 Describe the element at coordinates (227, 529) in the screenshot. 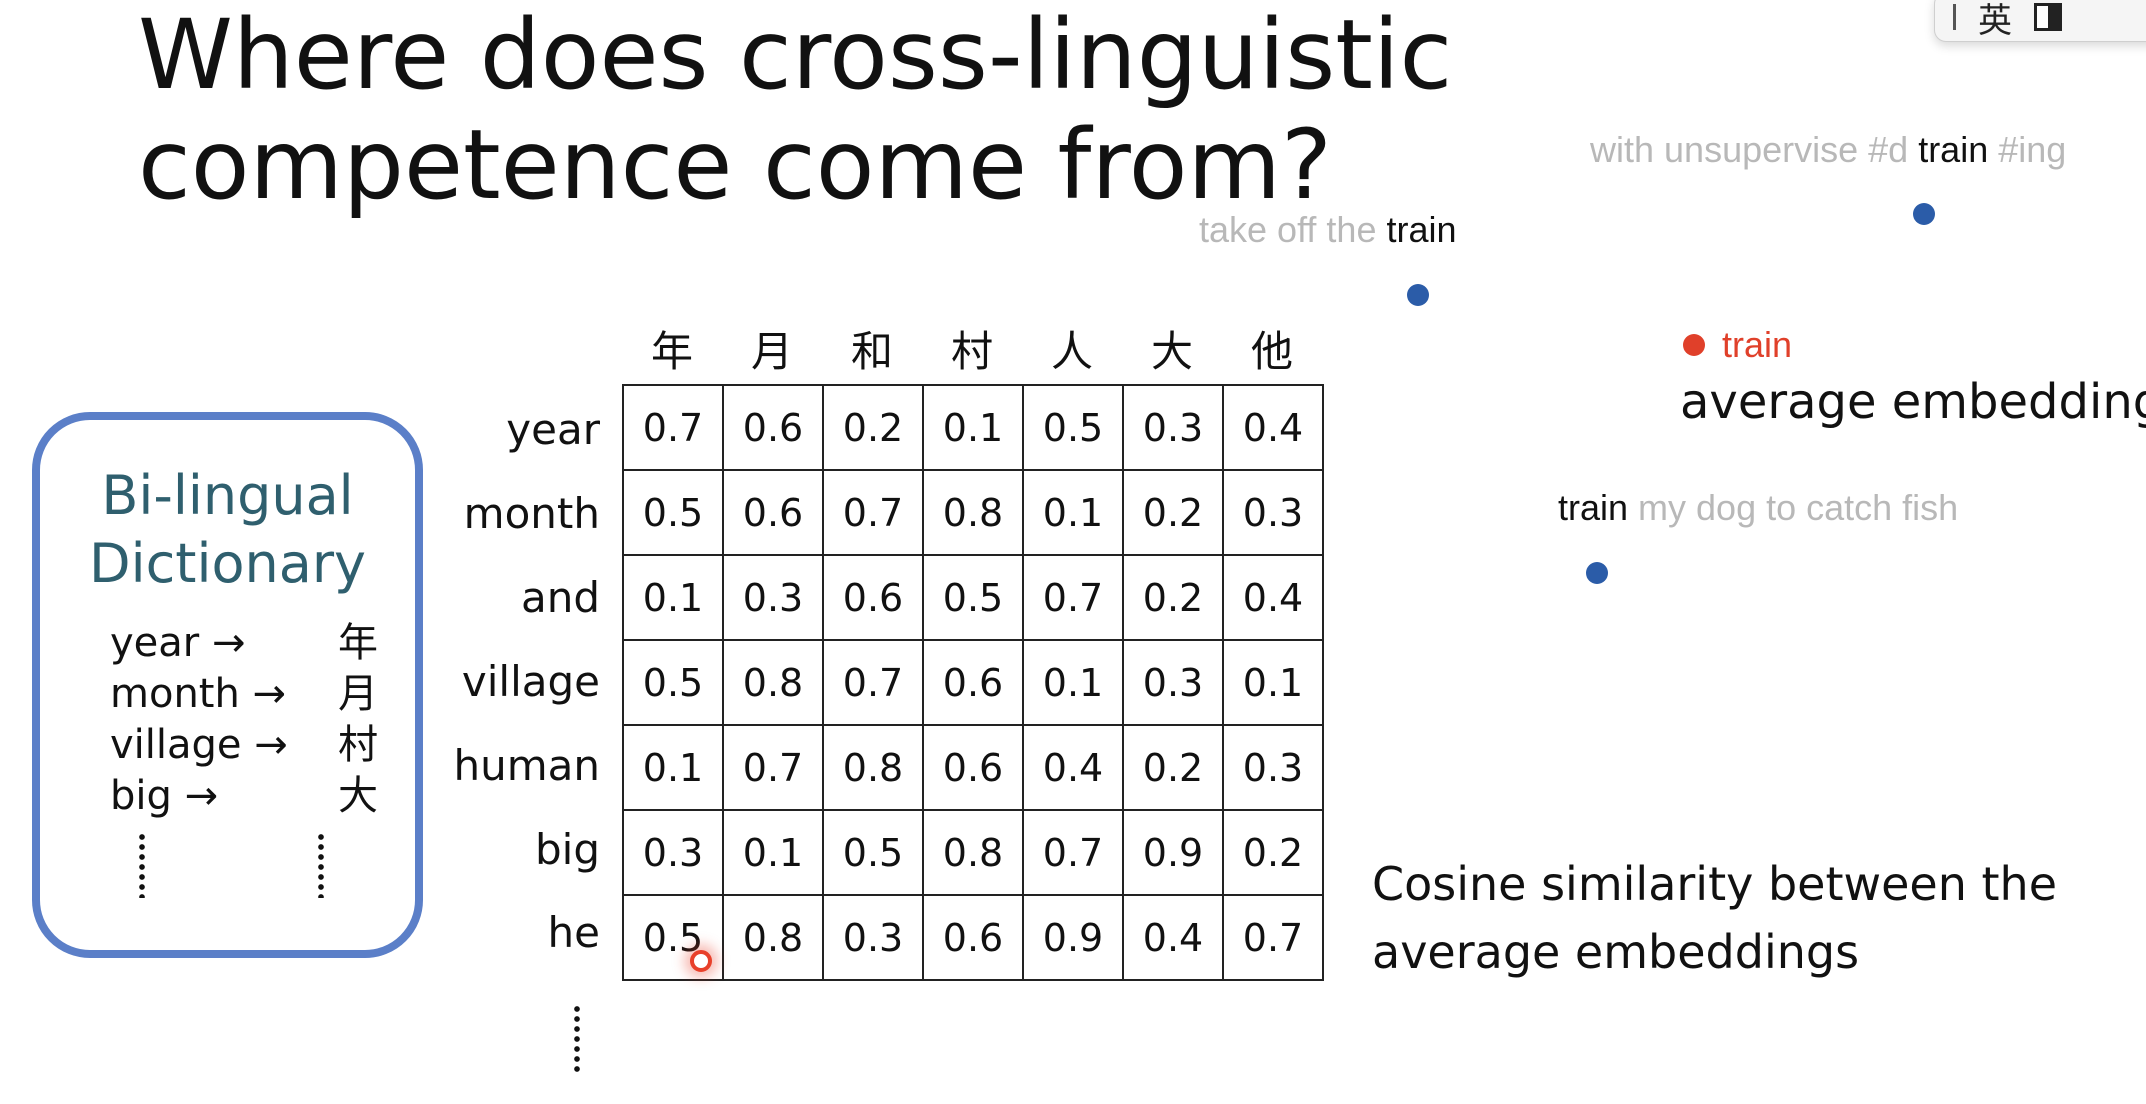

I see `dictionary-title: Bi-lingual Dictionary` at that location.